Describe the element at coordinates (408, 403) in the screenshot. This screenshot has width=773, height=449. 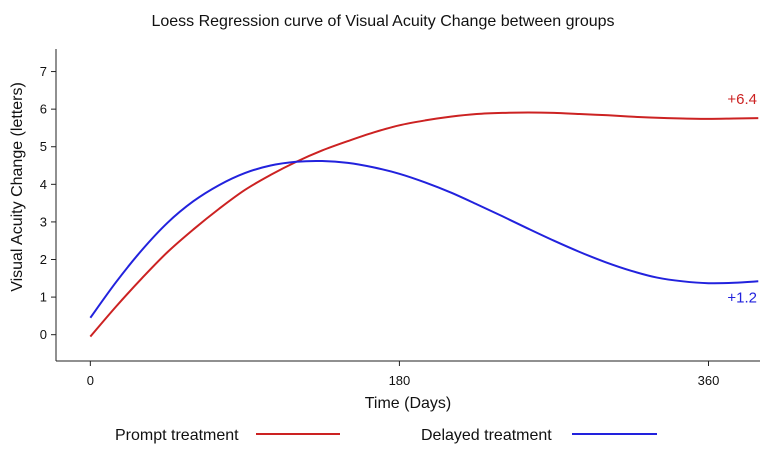
I see `x-axis-label: Time (Days)` at that location.